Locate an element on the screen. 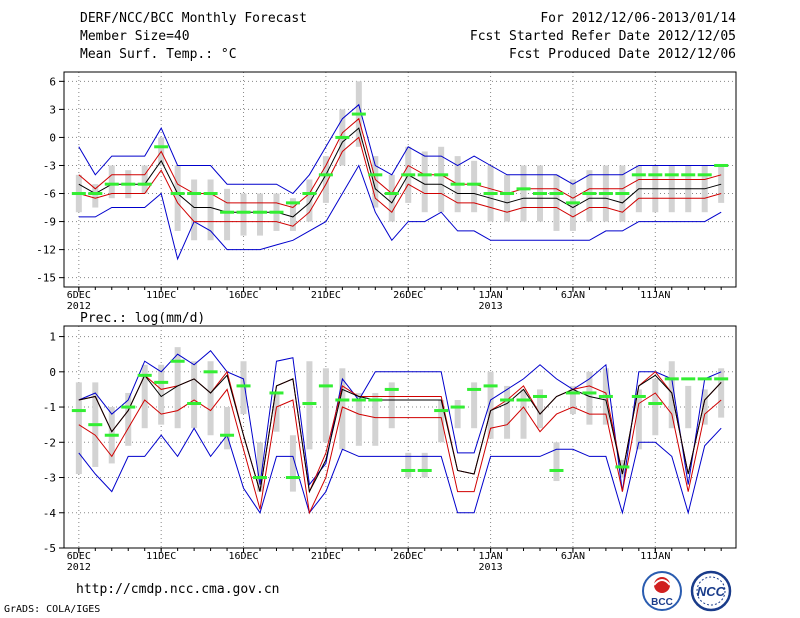 The image size is (800, 618). forecast-started: Fcst Started Refer Date 2012/12/05 is located at coordinates (602, 36).